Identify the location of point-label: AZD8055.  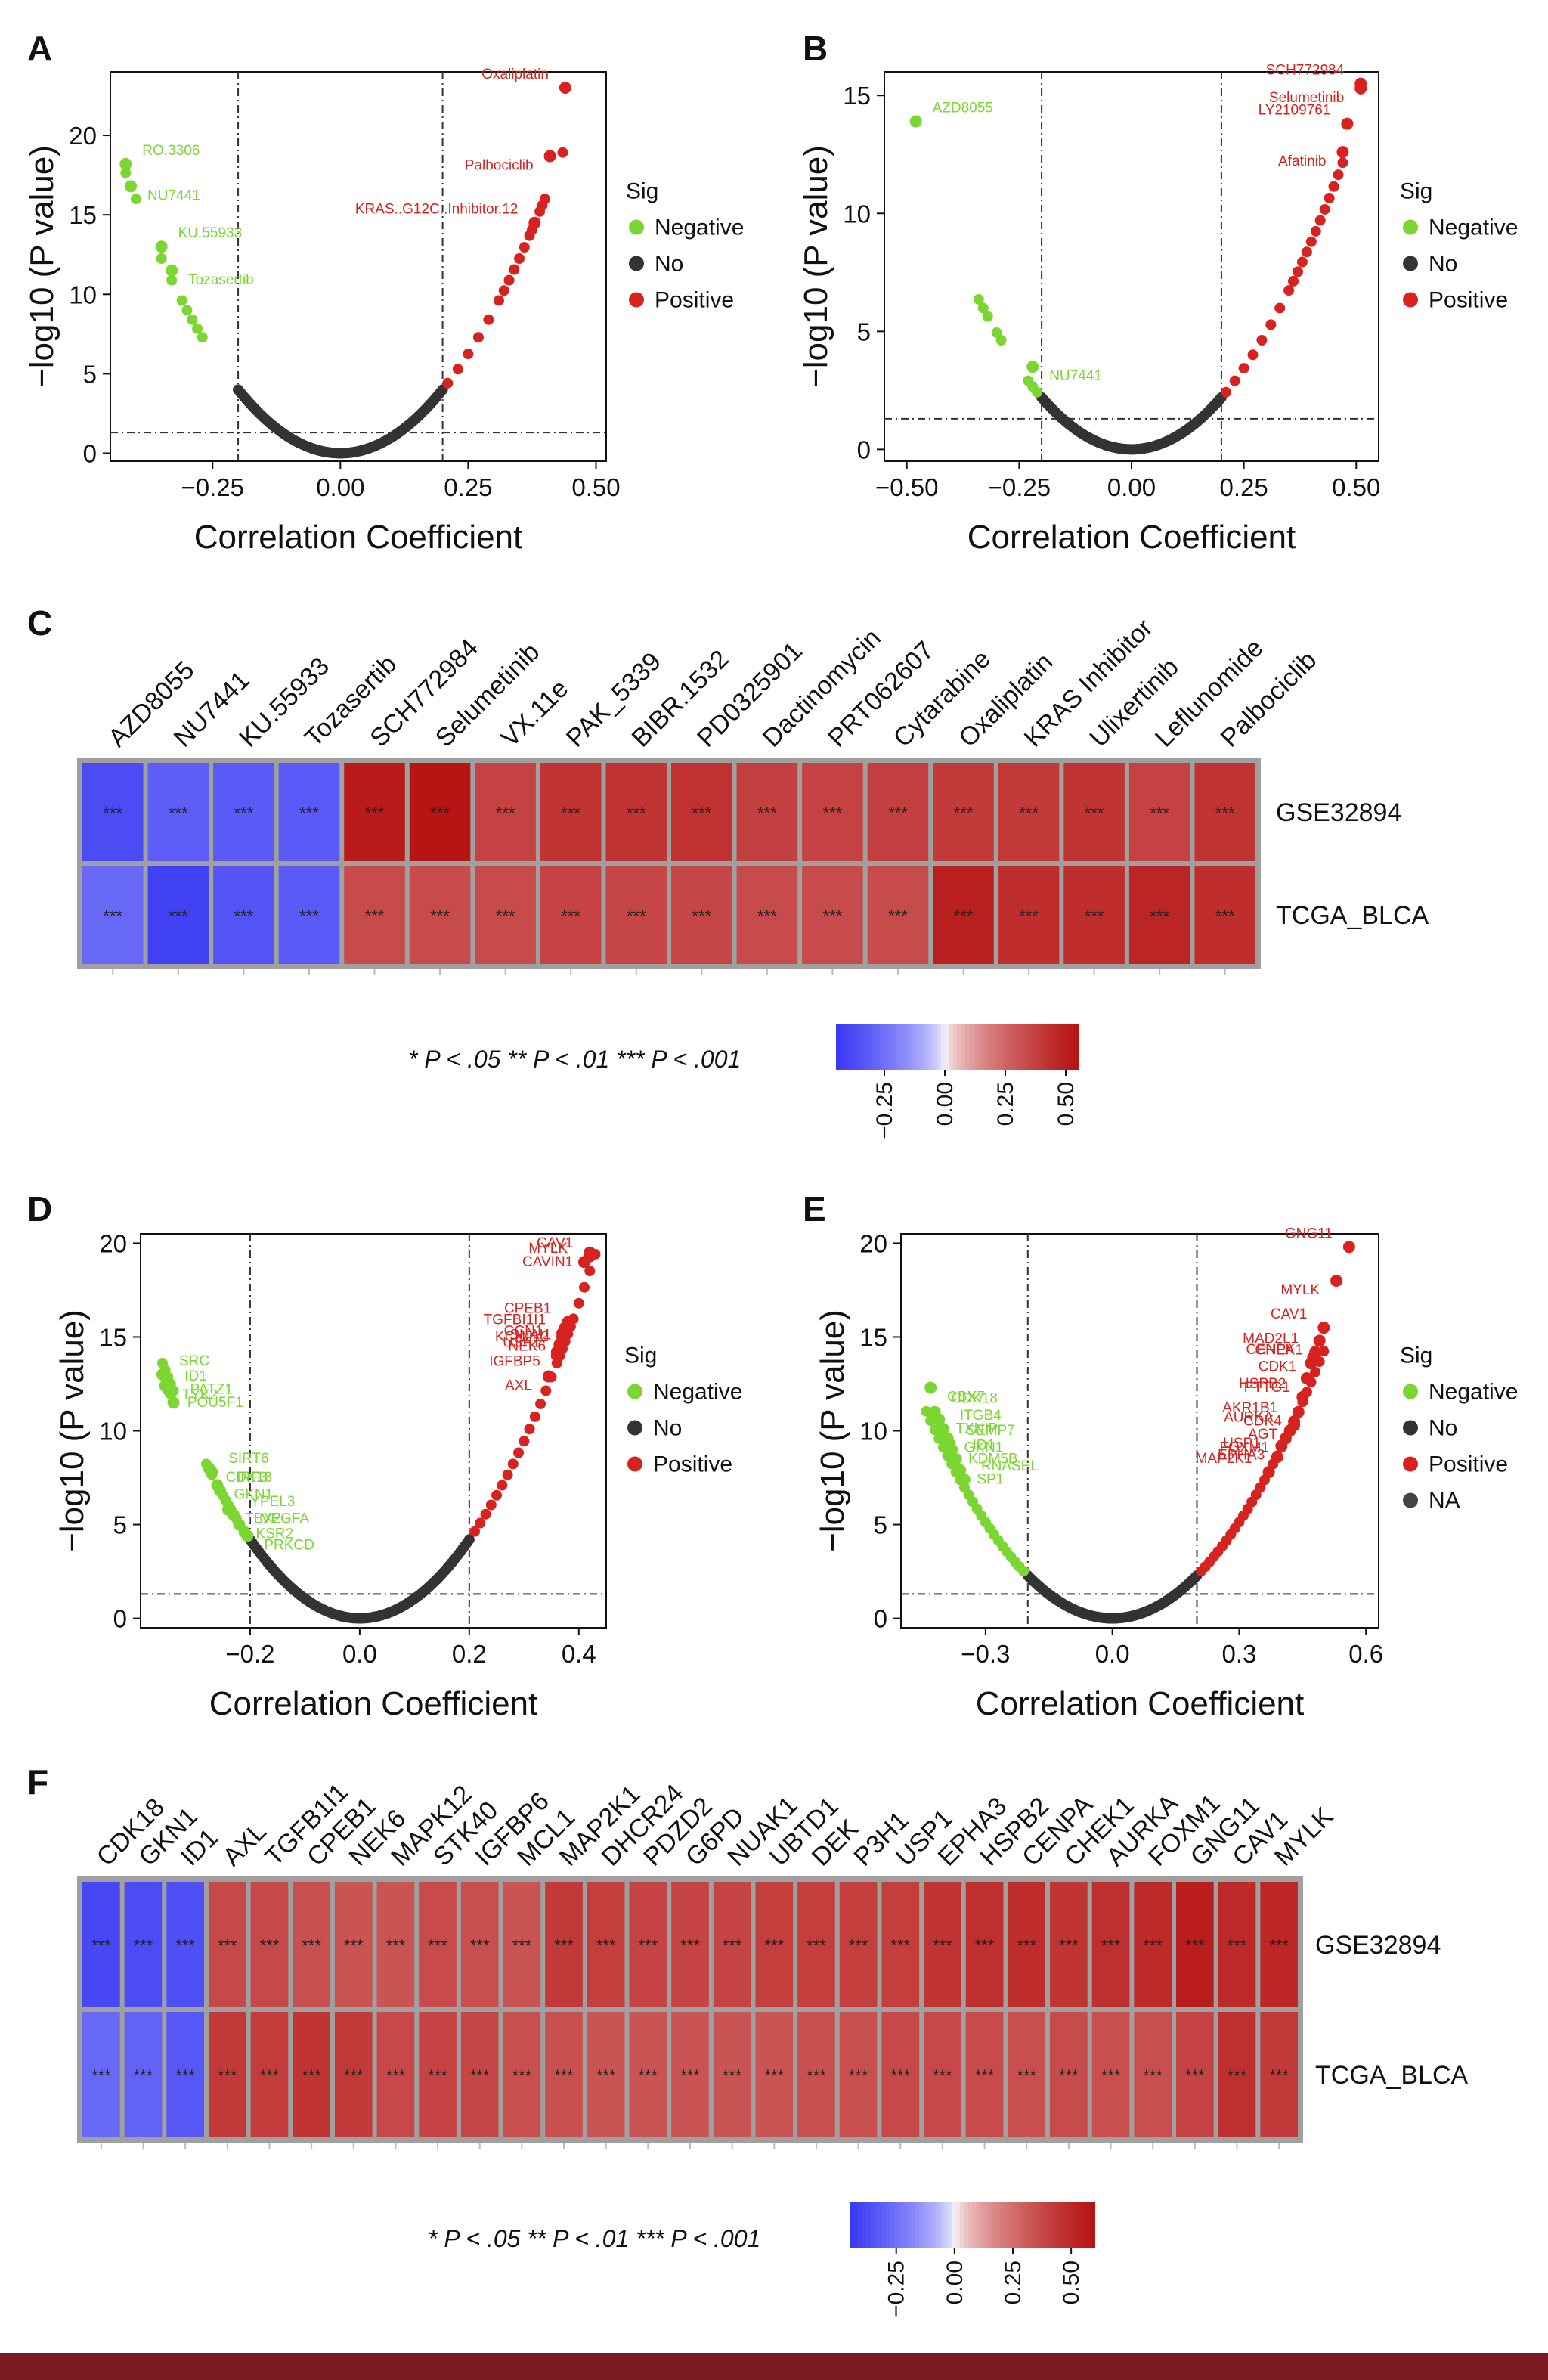
(963, 108).